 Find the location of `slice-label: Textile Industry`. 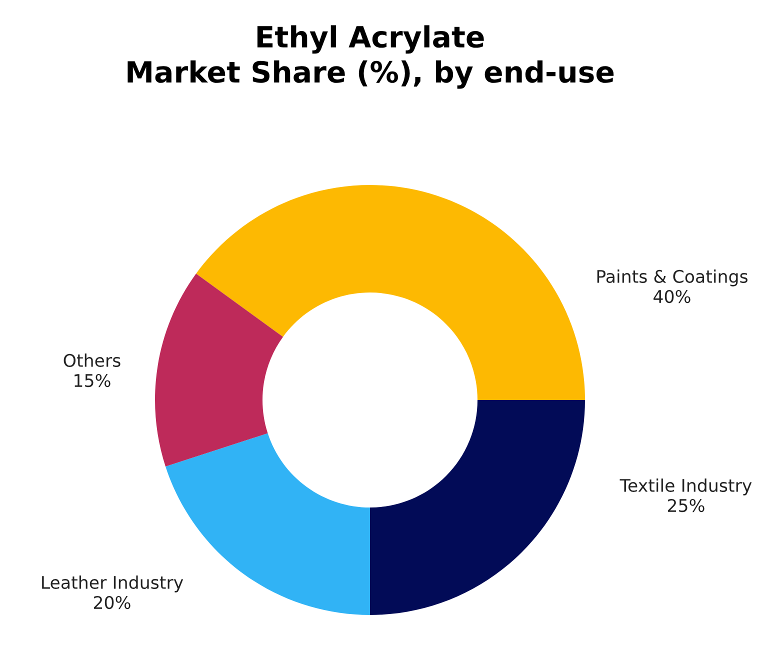

slice-label: Textile Industry is located at coordinates (686, 487).